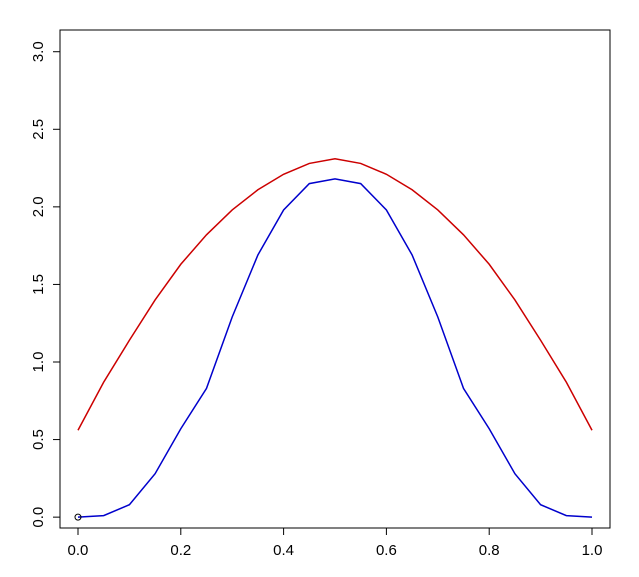  I want to click on x-tick-label: 1.0, so click(592, 550).